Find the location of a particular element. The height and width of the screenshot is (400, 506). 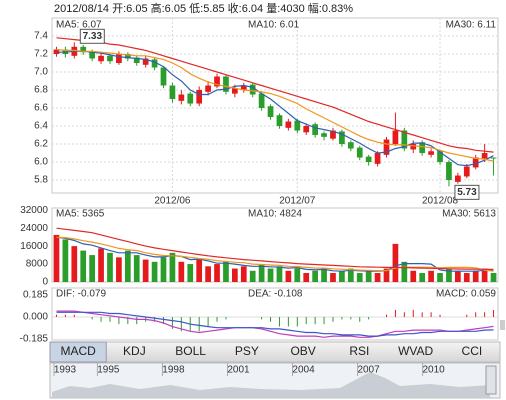

indicator-label: MA10: 4824 is located at coordinates (275, 214).